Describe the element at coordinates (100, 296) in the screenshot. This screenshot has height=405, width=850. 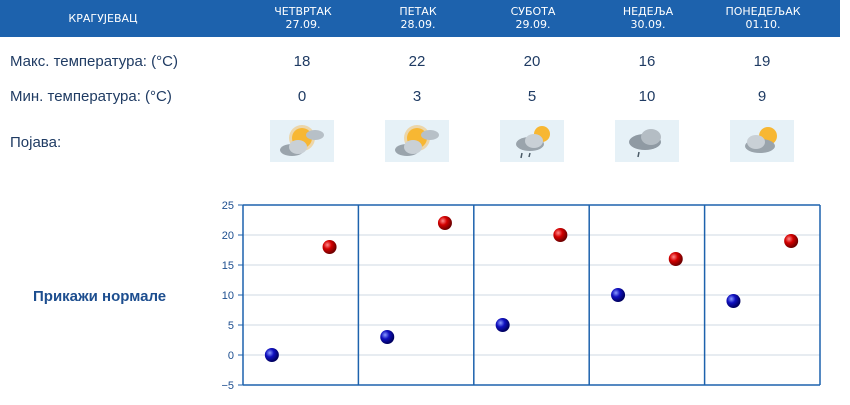
I see `show-normals-link: Прикажи нормале` at that location.